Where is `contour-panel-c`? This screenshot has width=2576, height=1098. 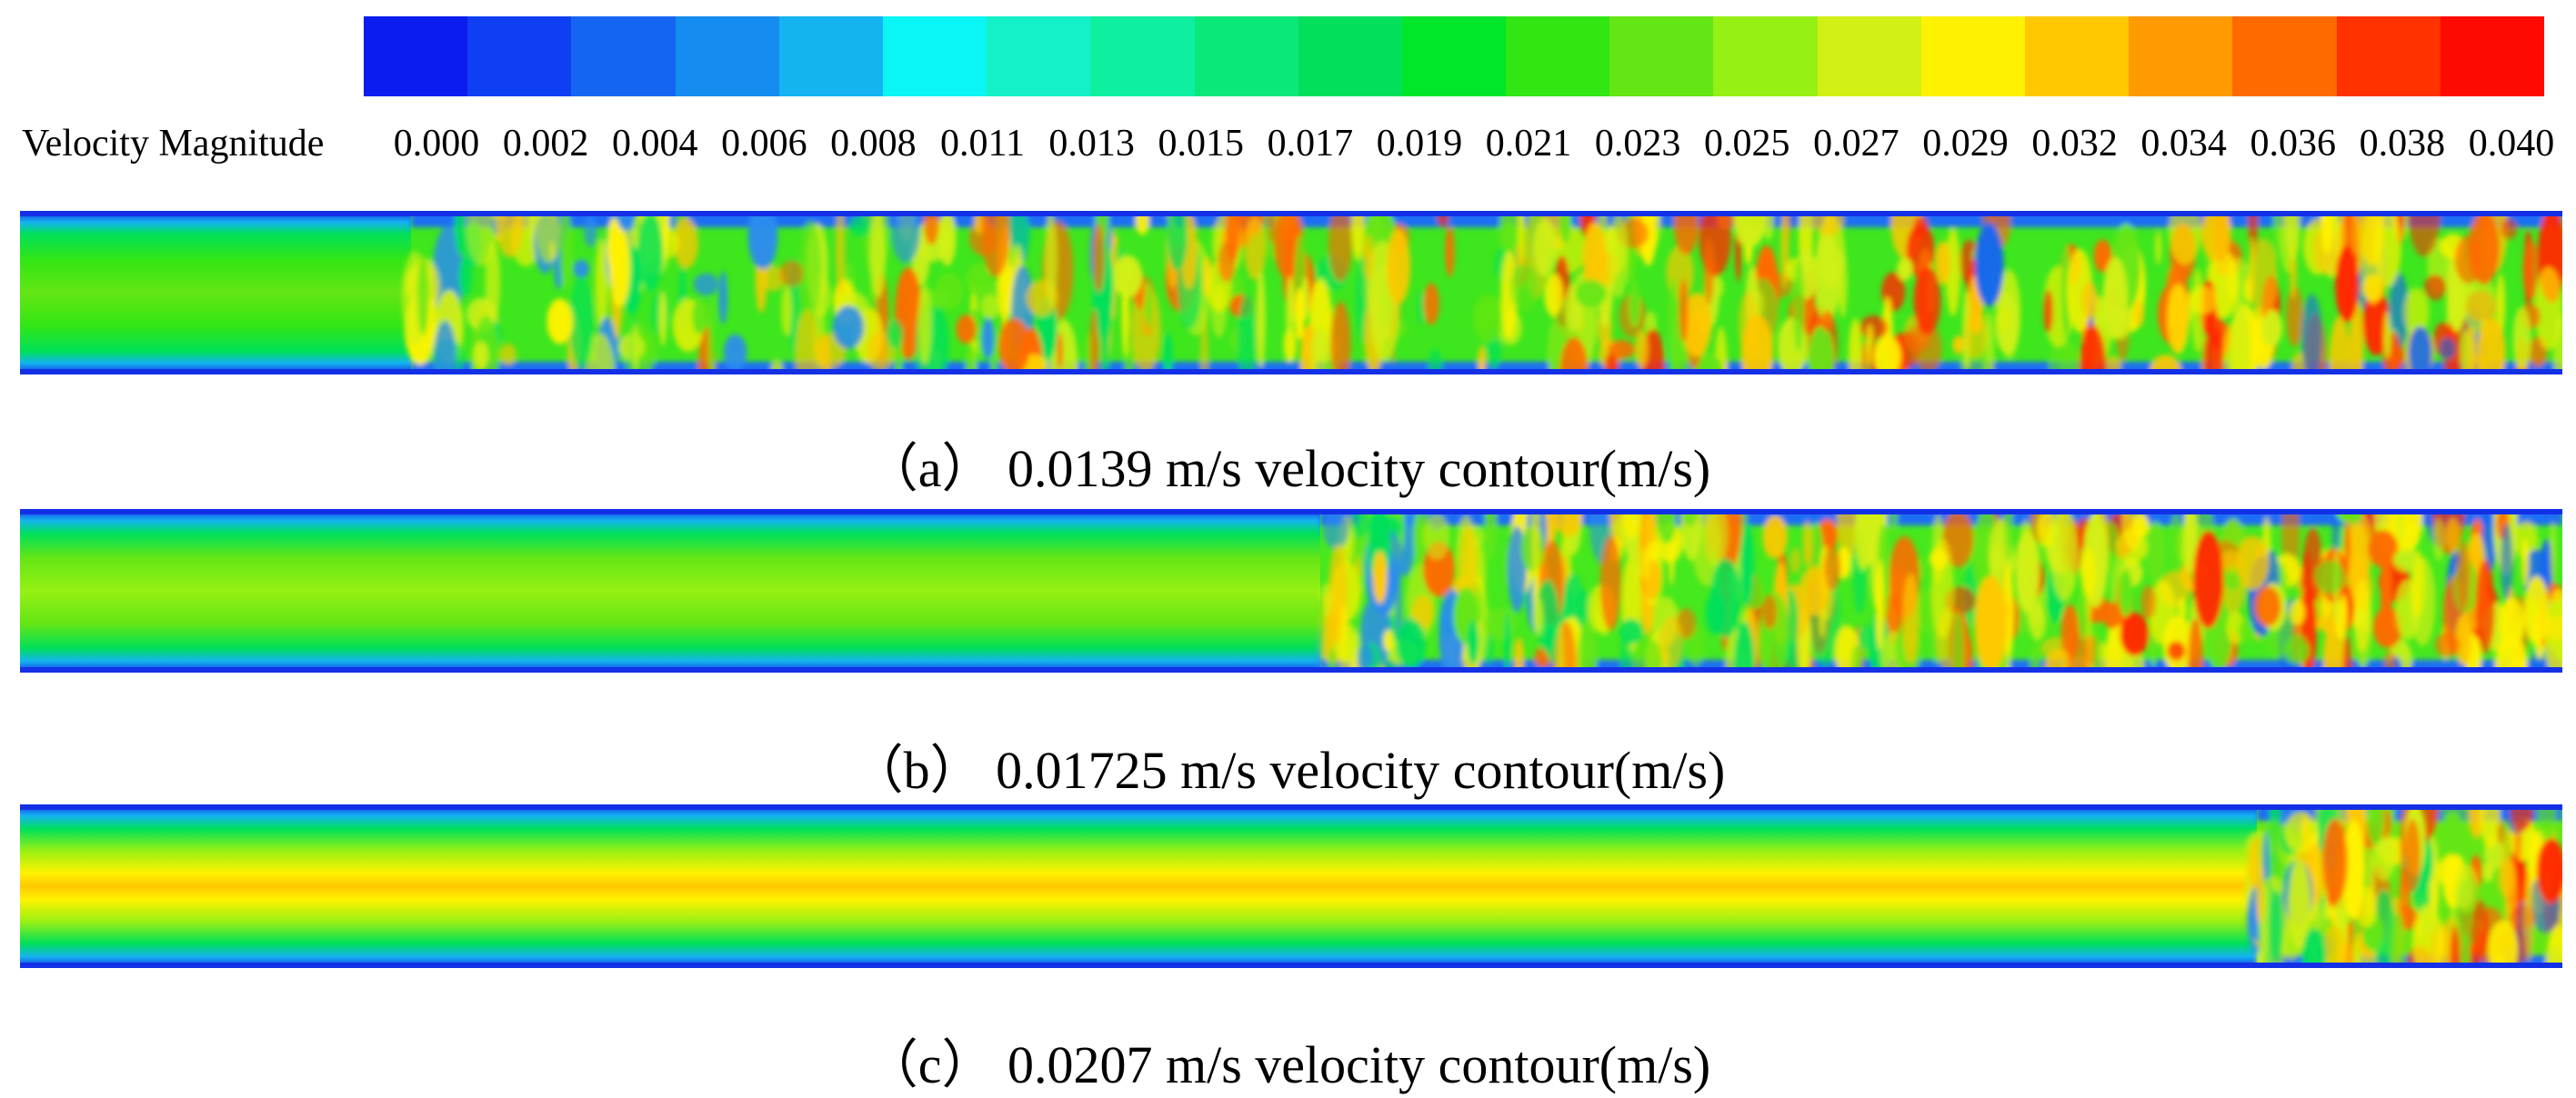
contour-panel-c is located at coordinates (1291, 886).